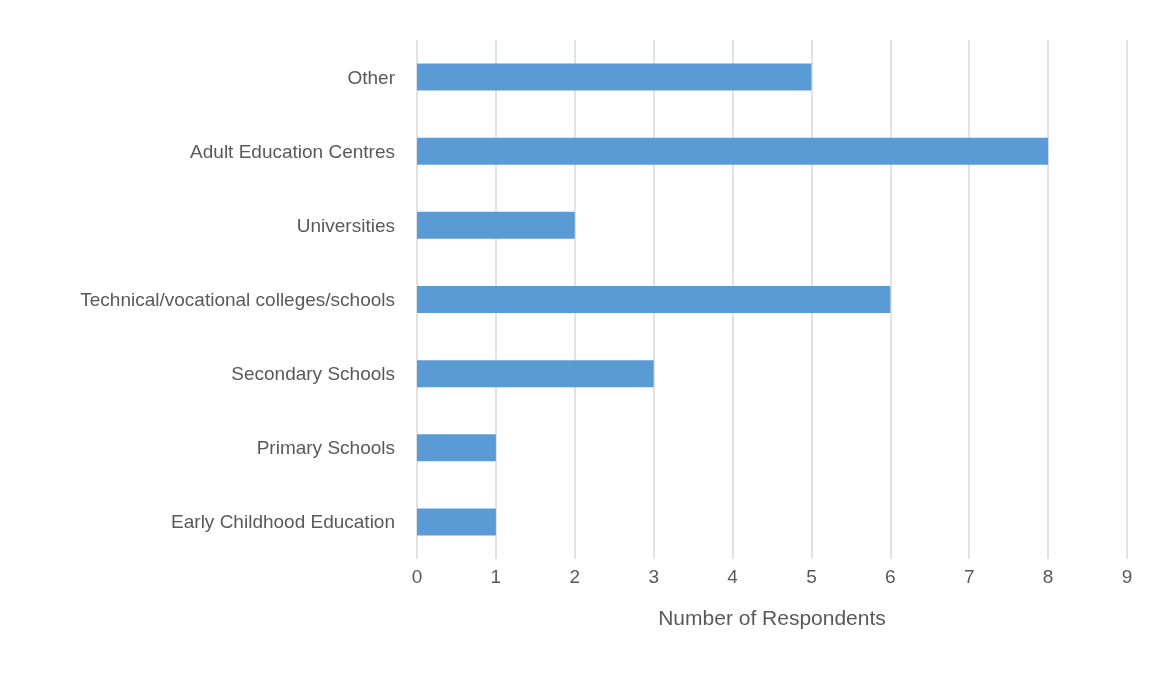  Describe the element at coordinates (772, 617) in the screenshot. I see `x-axis-title: Number of Respondents` at that location.